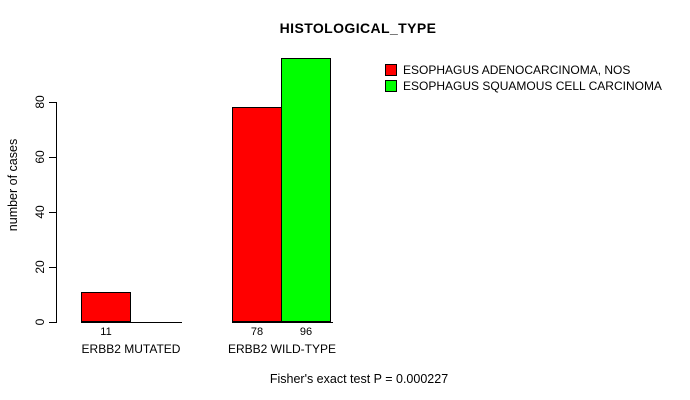 The image size is (690, 400). I want to click on y-tick-label: 0, so click(40, 322).